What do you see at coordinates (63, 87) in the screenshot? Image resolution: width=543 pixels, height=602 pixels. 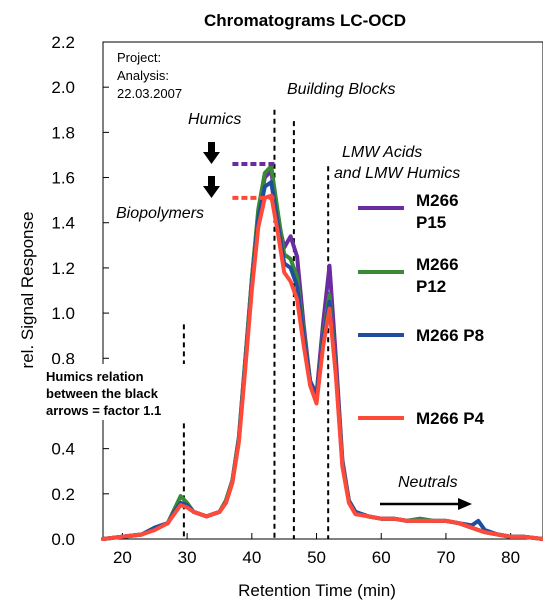 I see `y-tick-label: 2.0` at bounding box center [63, 87].